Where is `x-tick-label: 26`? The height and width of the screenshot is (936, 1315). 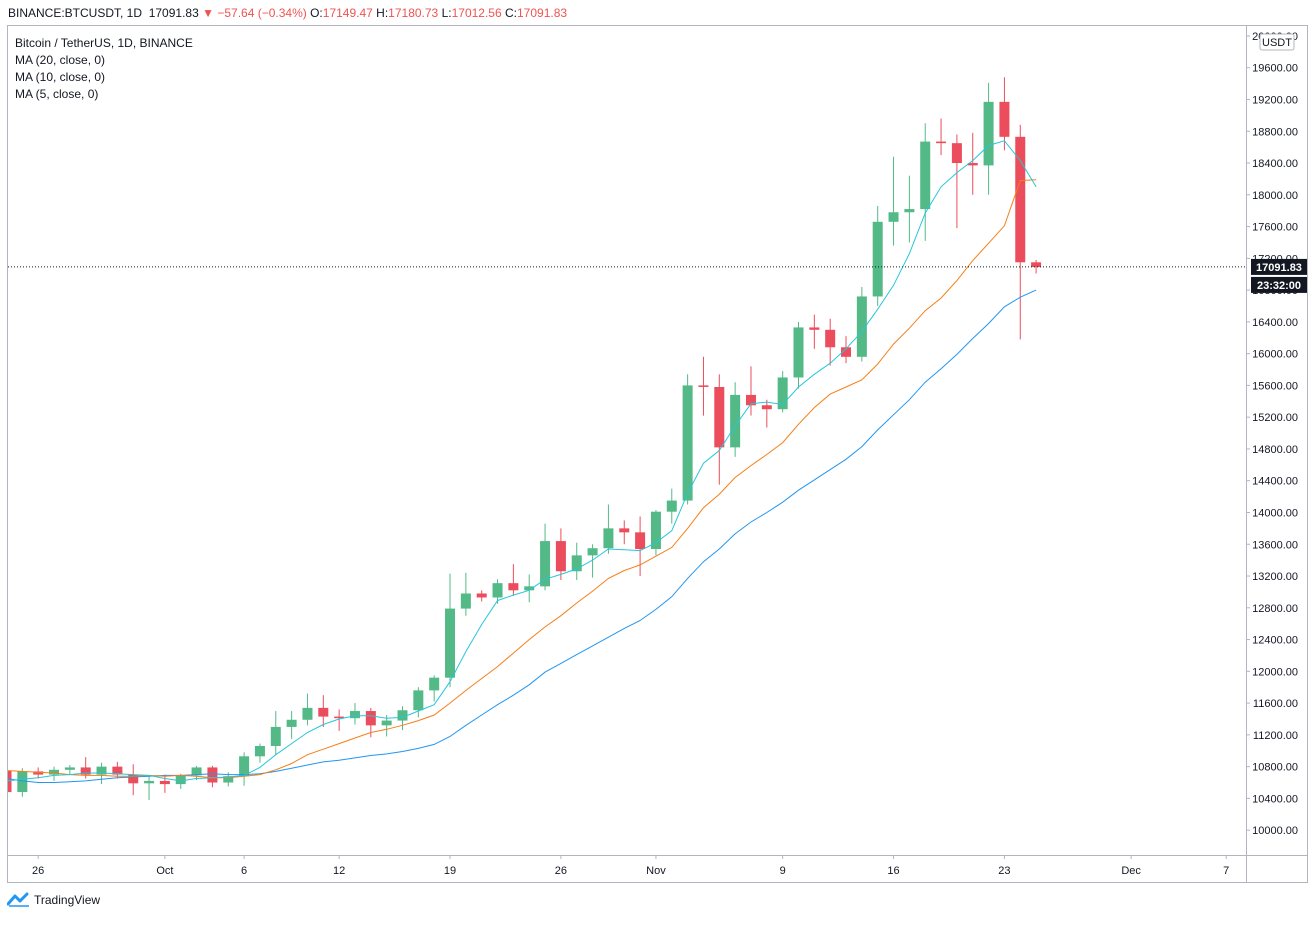 x-tick-label: 26 is located at coordinates (38, 871).